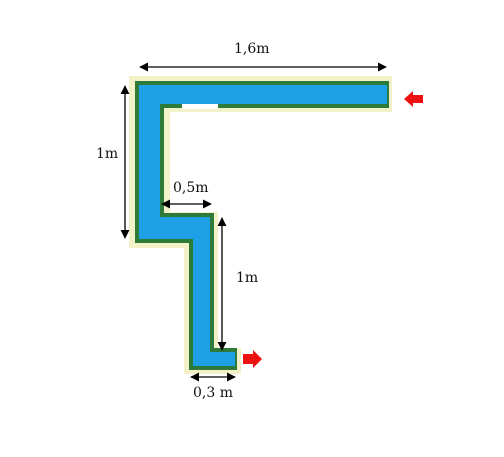  Describe the element at coordinates (247, 278) in the screenshot. I see `label-lower-height: 1m` at that location.